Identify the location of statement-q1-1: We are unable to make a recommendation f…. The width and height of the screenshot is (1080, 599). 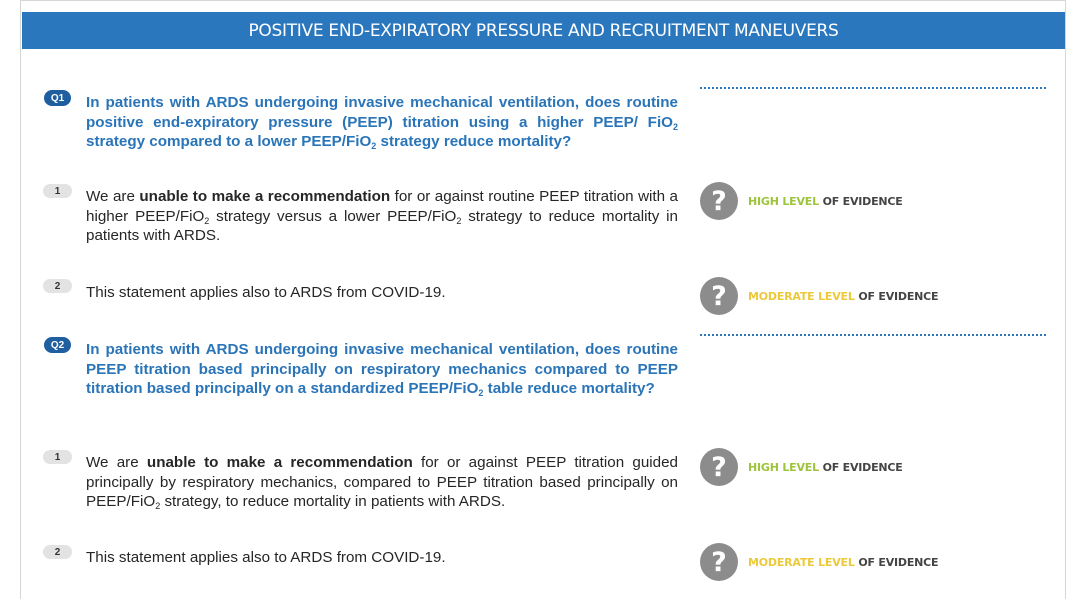
(382, 216).